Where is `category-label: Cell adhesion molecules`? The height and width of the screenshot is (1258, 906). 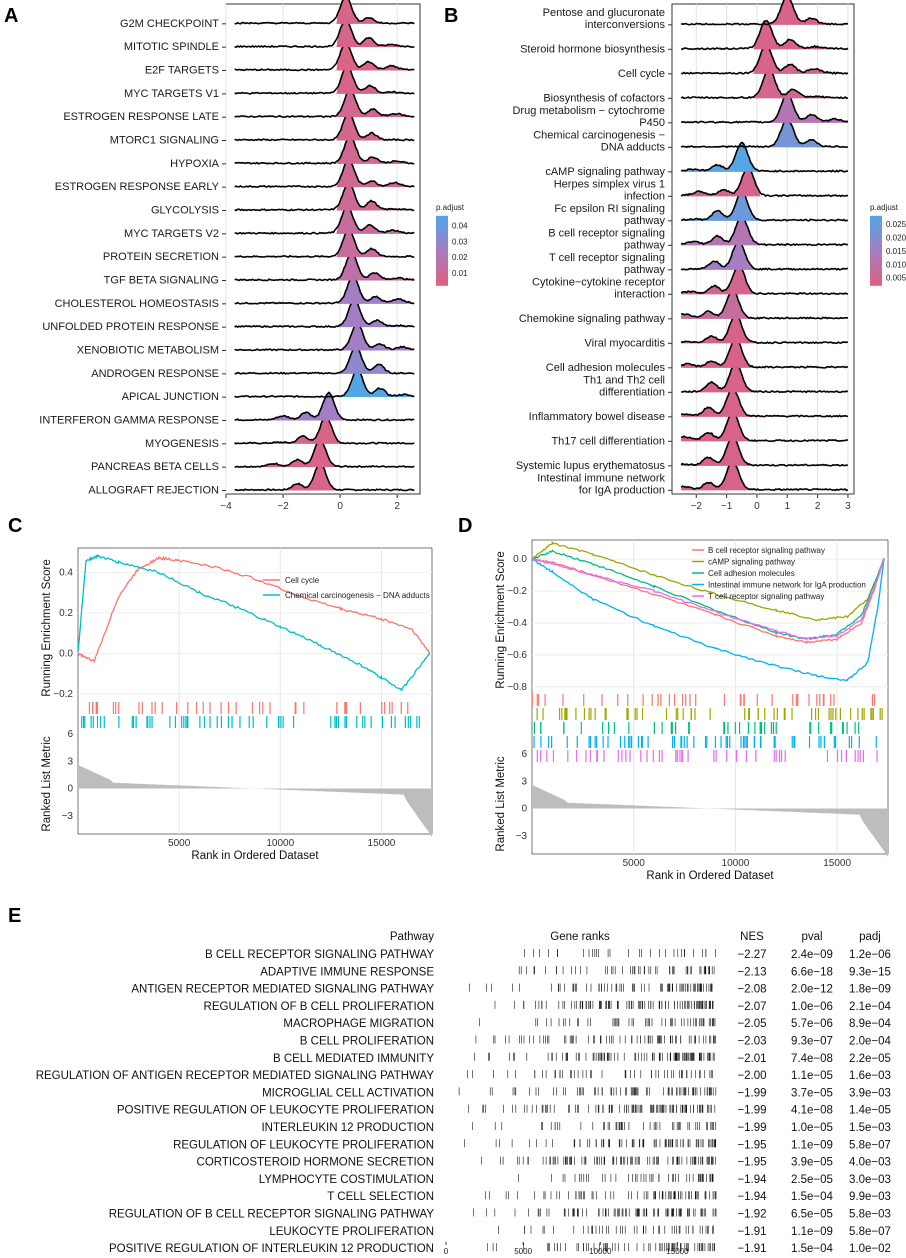
category-label: Cell adhesion molecules is located at coordinates (606, 368).